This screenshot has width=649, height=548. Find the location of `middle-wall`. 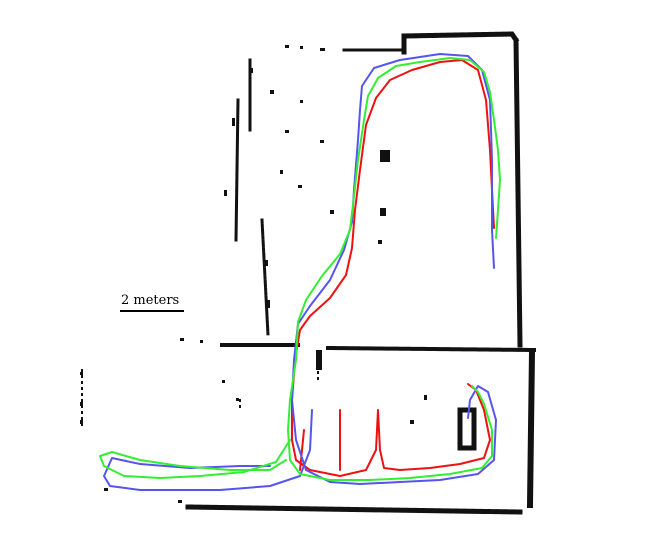

middle-wall is located at coordinates (378, 348).